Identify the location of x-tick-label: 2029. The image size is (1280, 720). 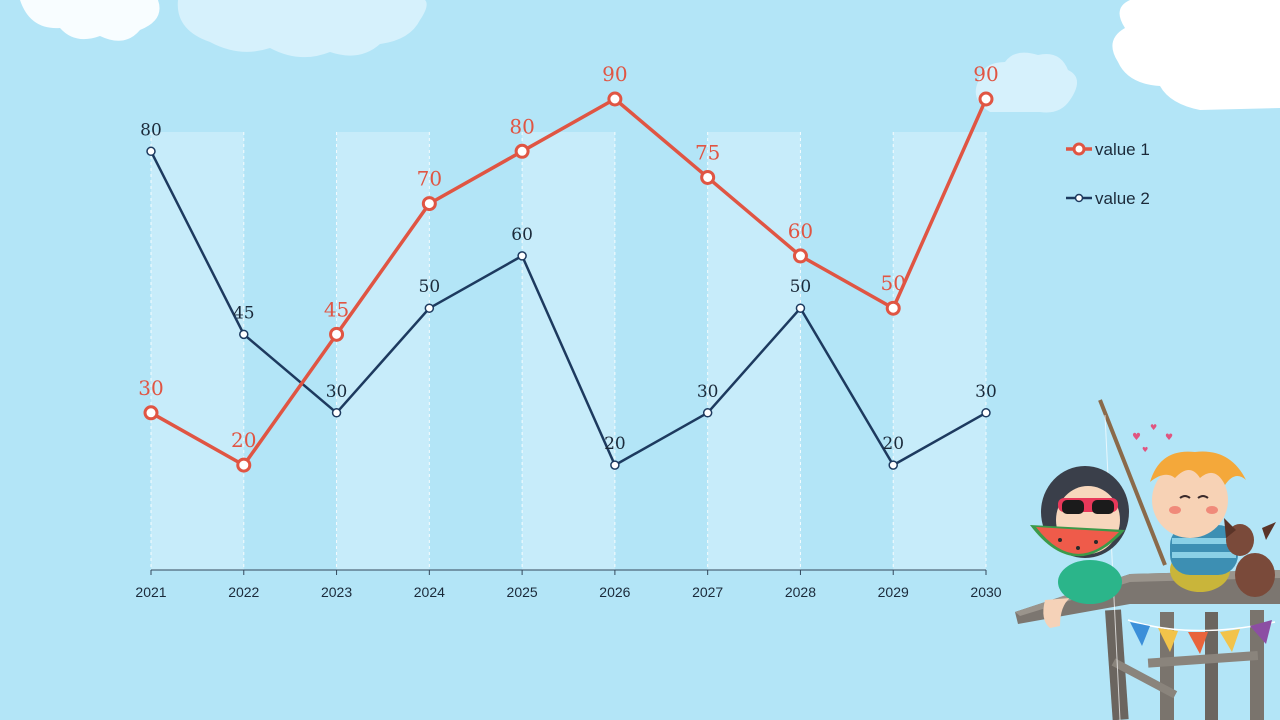
(893, 592).